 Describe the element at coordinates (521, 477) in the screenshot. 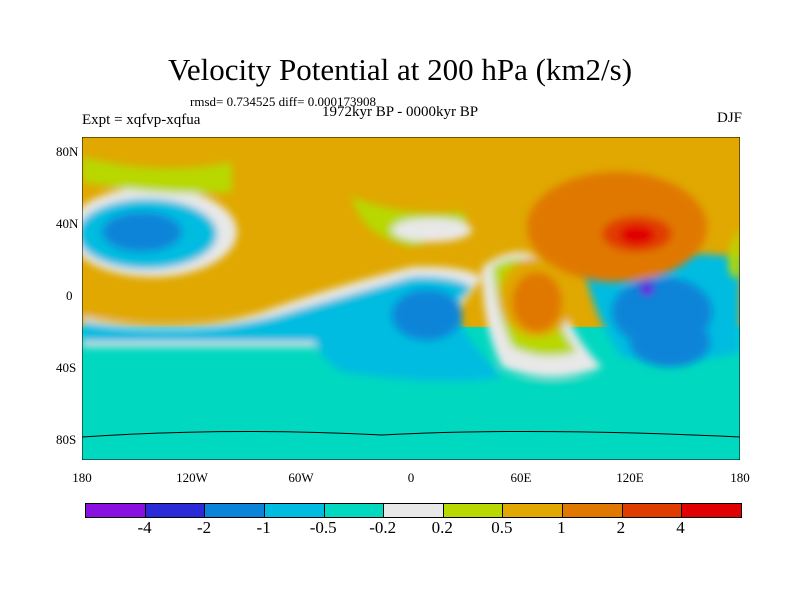

I see `x-tick-label: 60E` at that location.